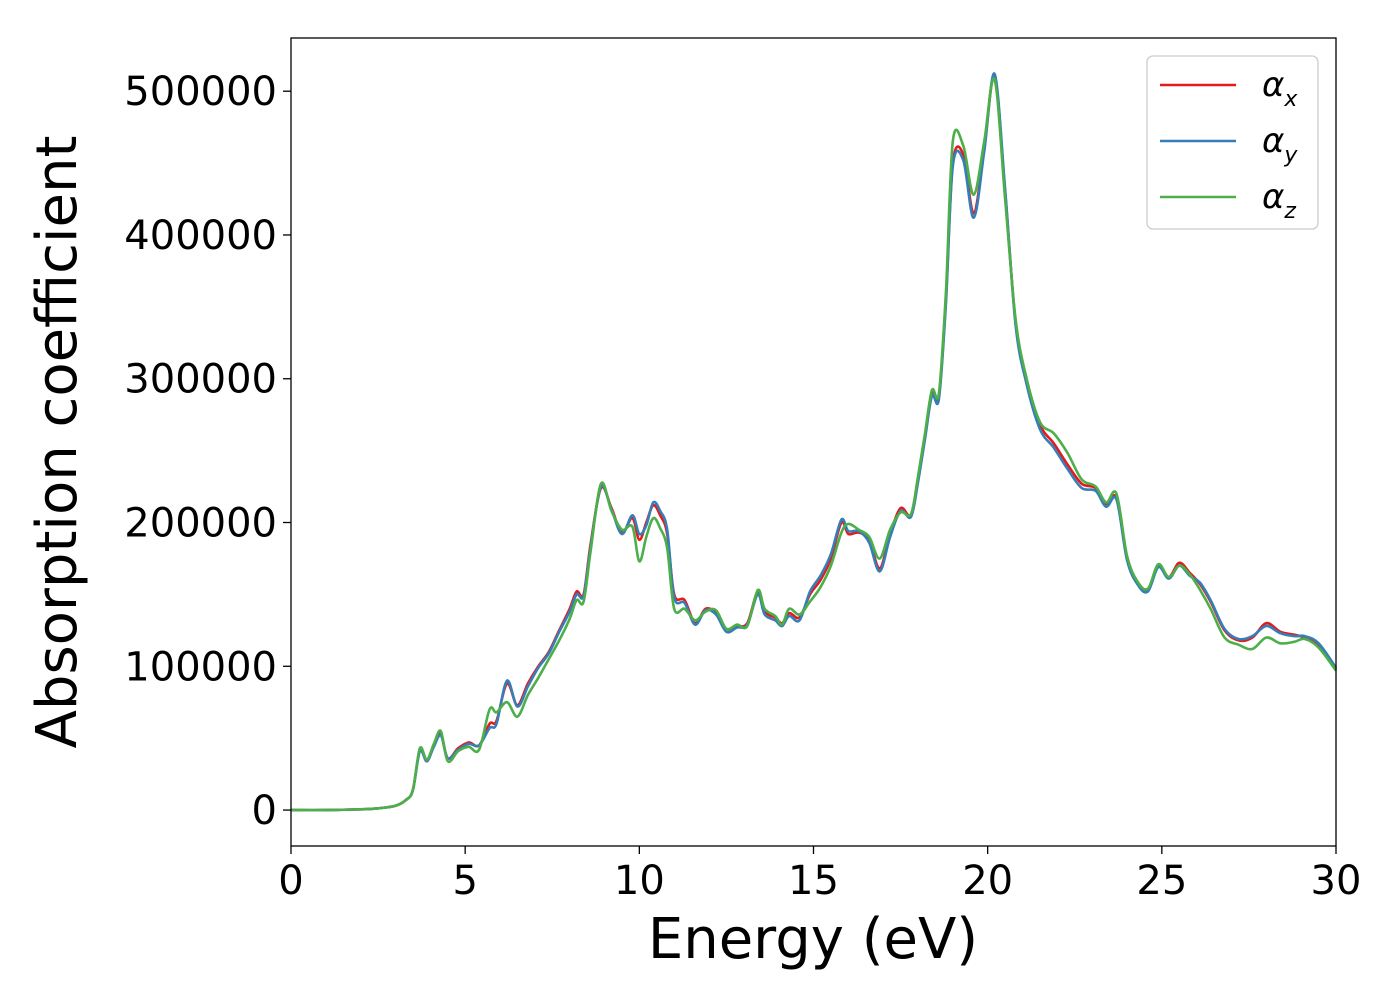 The height and width of the screenshot is (1000, 1400). I want to click on y-axis-title: Absorption coefficient, so click(57, 442).